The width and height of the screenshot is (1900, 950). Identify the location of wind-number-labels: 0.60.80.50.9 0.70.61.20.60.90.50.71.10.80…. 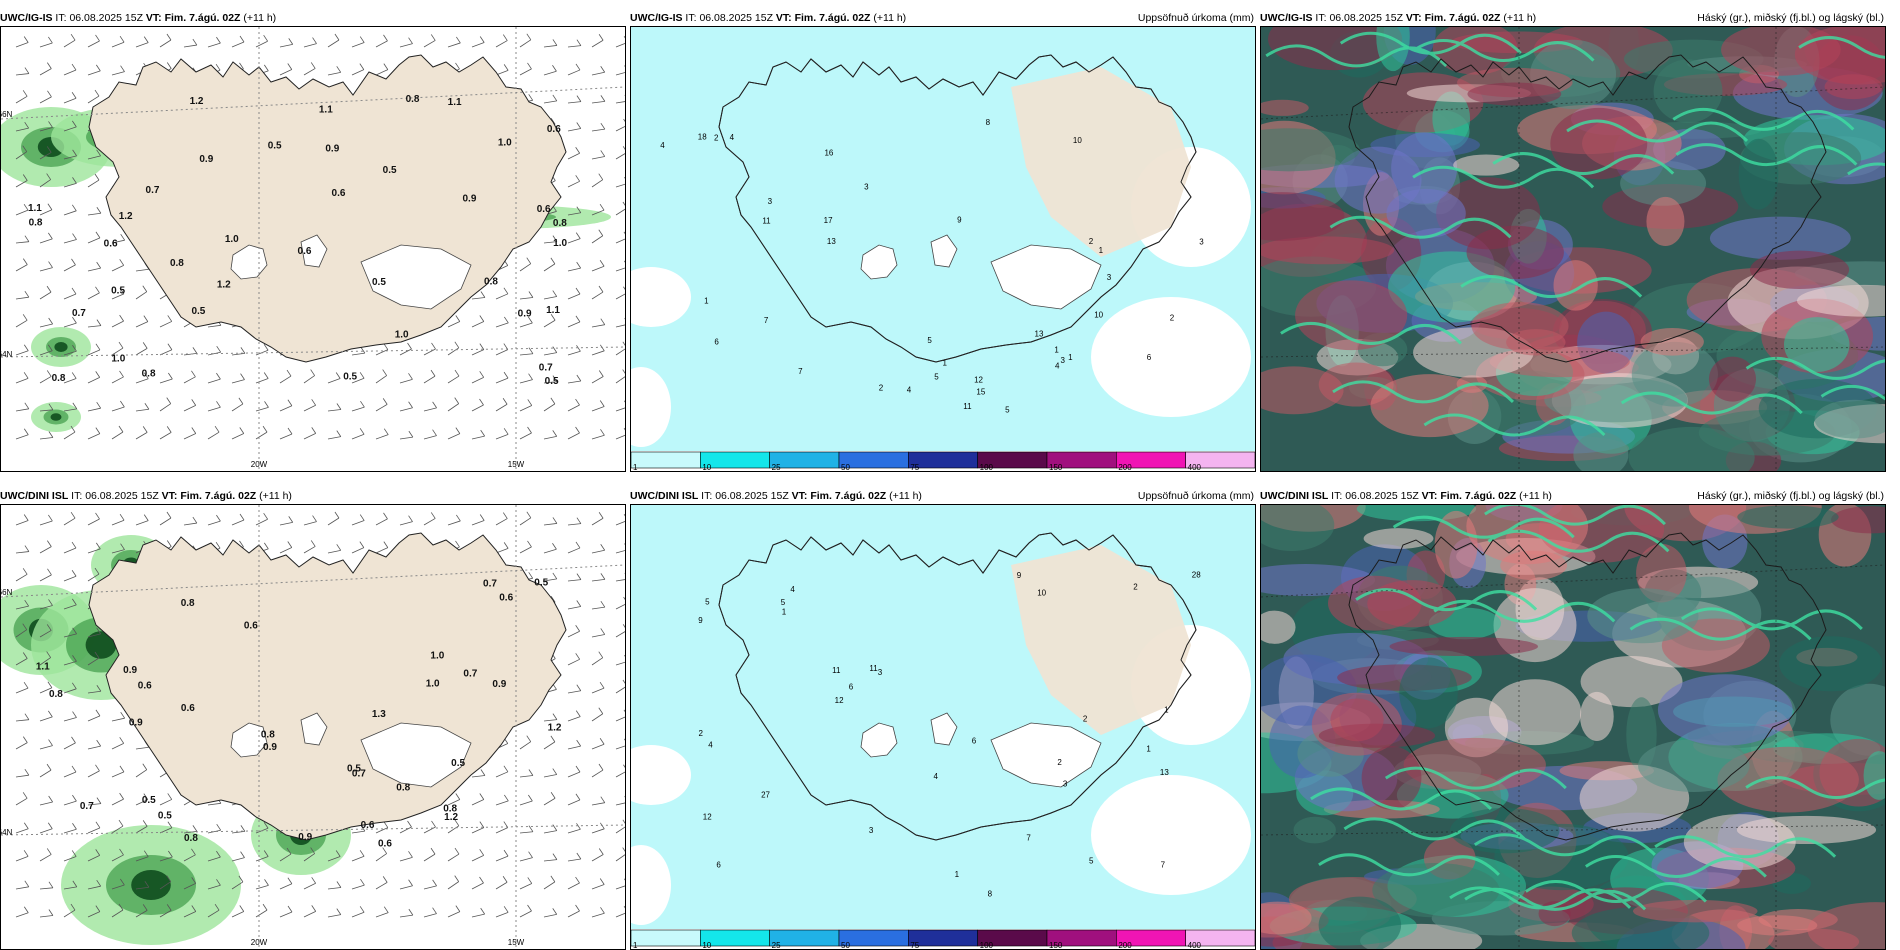
(299, 713).